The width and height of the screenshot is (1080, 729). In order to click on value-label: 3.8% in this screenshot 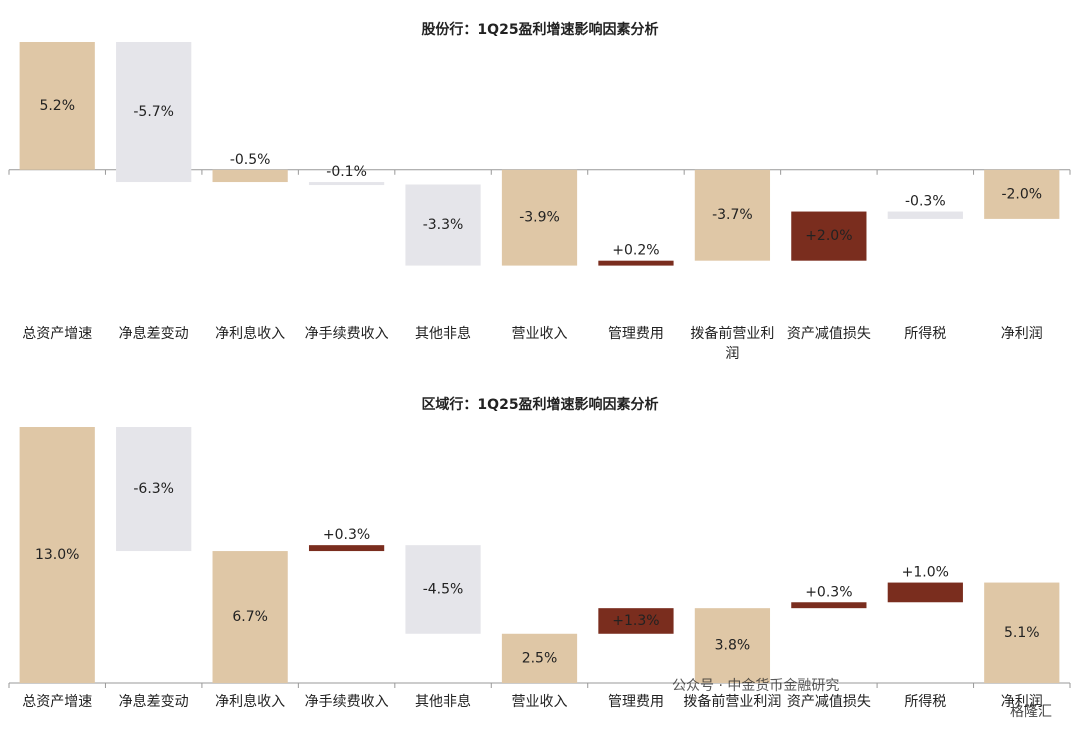, I will do `click(733, 646)`.